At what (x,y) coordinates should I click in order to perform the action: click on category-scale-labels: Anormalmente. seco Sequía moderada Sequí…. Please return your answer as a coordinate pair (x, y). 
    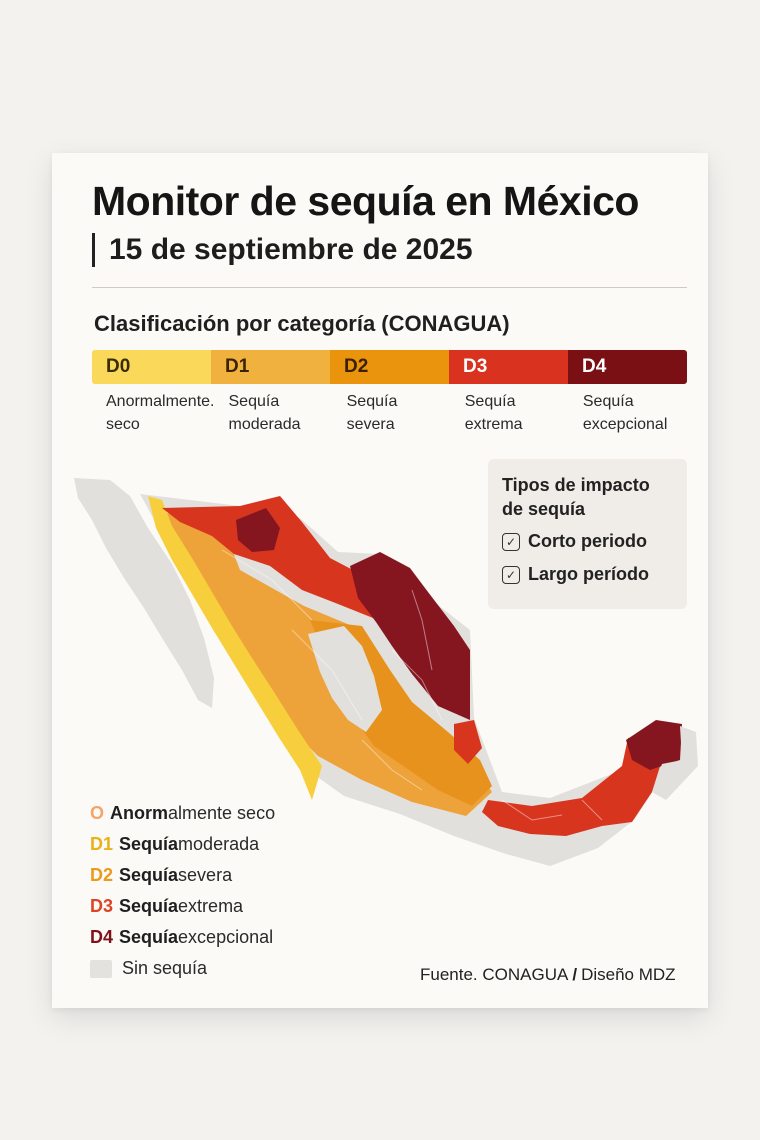
    Looking at the image, I should click on (389, 413).